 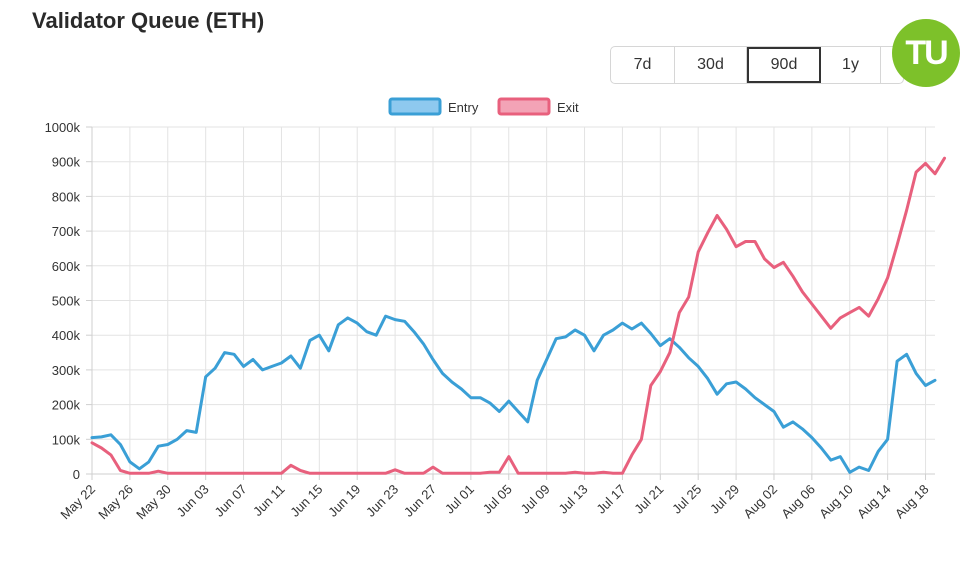 What do you see at coordinates (926, 53) in the screenshot?
I see `brand-logo-icon: TU` at bounding box center [926, 53].